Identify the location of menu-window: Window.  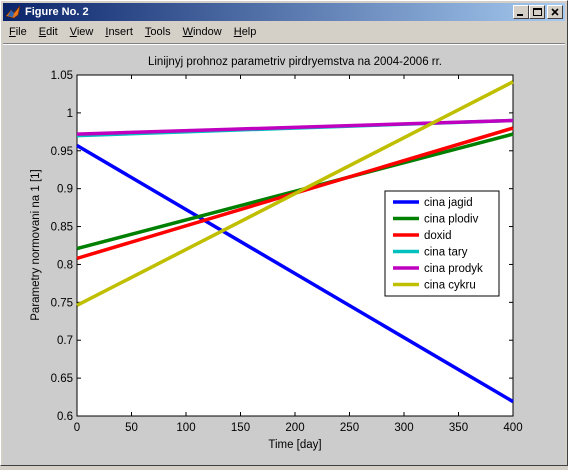
(202, 32).